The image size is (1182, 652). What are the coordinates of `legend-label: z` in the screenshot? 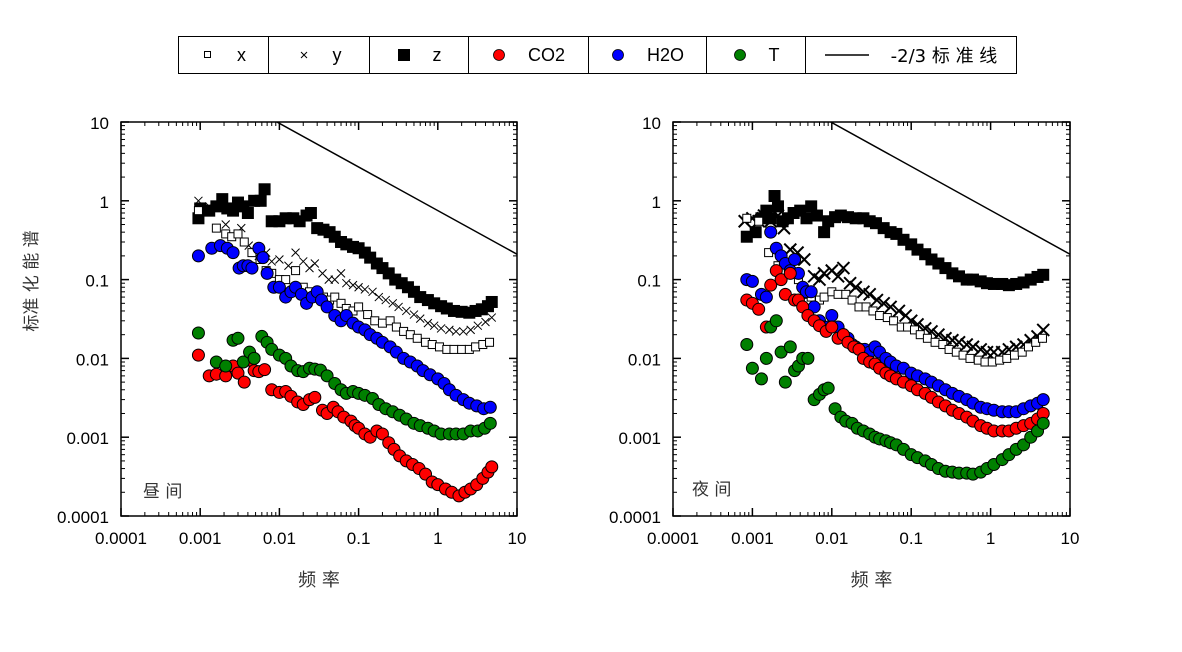 It's located at (437, 54).